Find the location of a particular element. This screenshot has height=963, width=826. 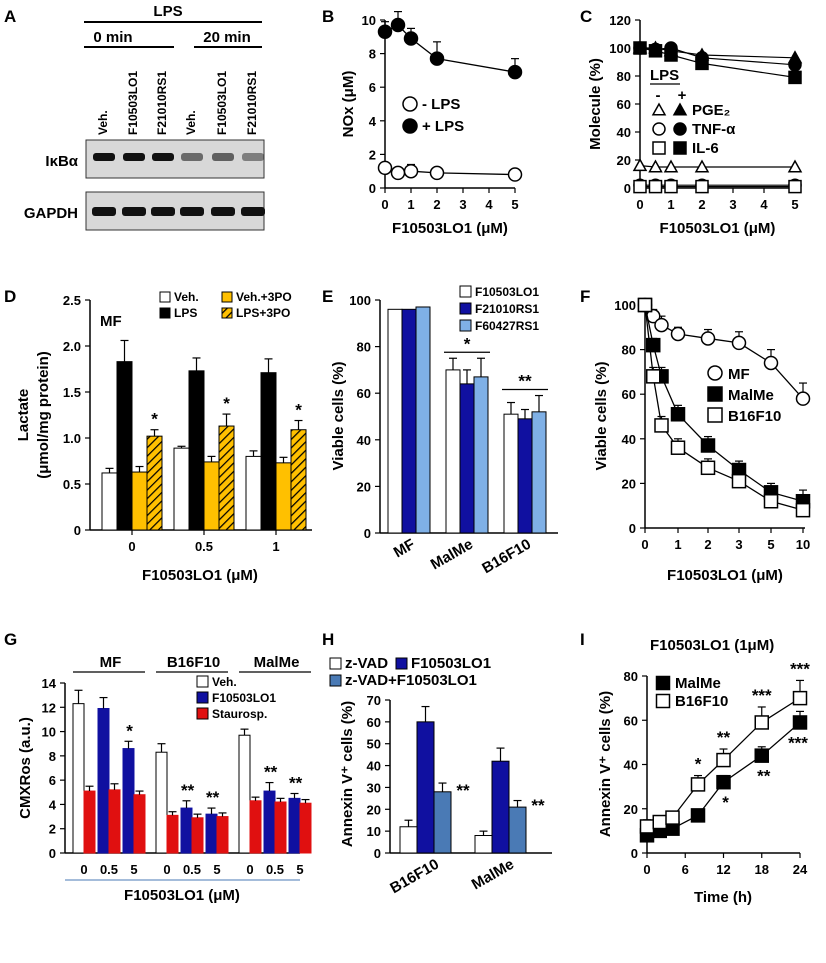

H-legend-label: F10503LO1 is located at coordinates (451, 663).